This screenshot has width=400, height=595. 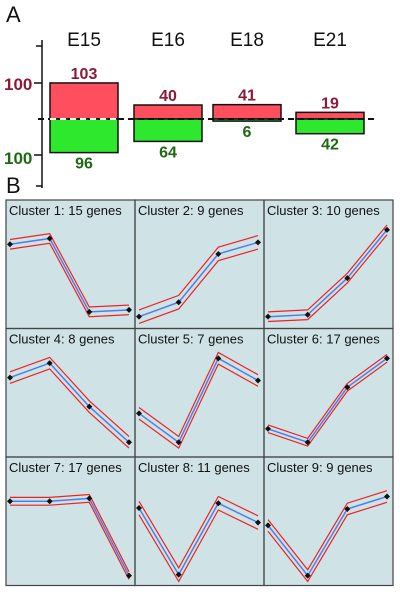 What do you see at coordinates (323, 210) in the screenshot?
I see `cluster-title: Cluster 3: 10 genes` at bounding box center [323, 210].